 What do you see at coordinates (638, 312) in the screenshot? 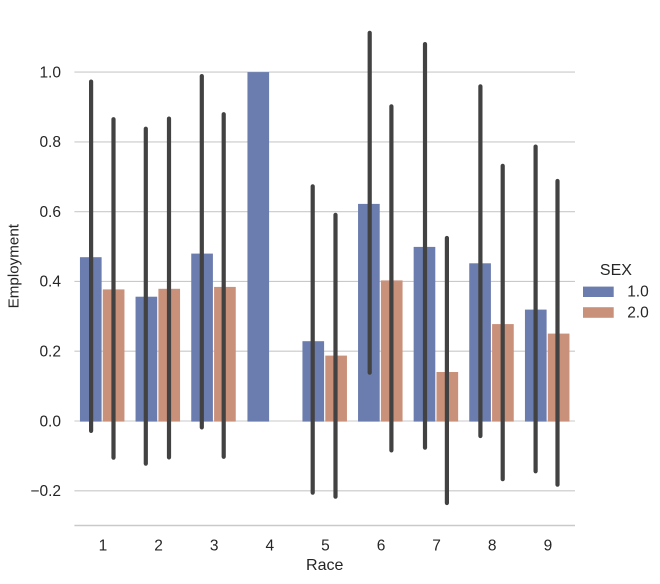
I see `svg-text: 2.0` at bounding box center [638, 312].